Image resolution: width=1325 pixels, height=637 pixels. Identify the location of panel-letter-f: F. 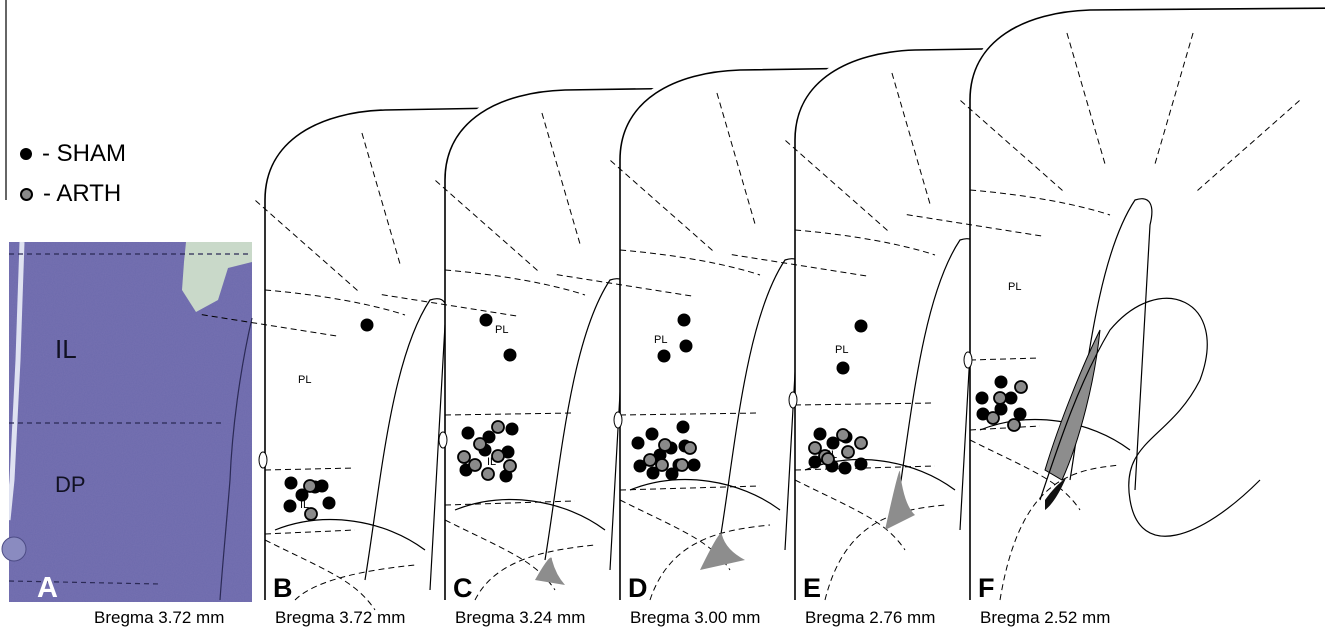
(986, 588).